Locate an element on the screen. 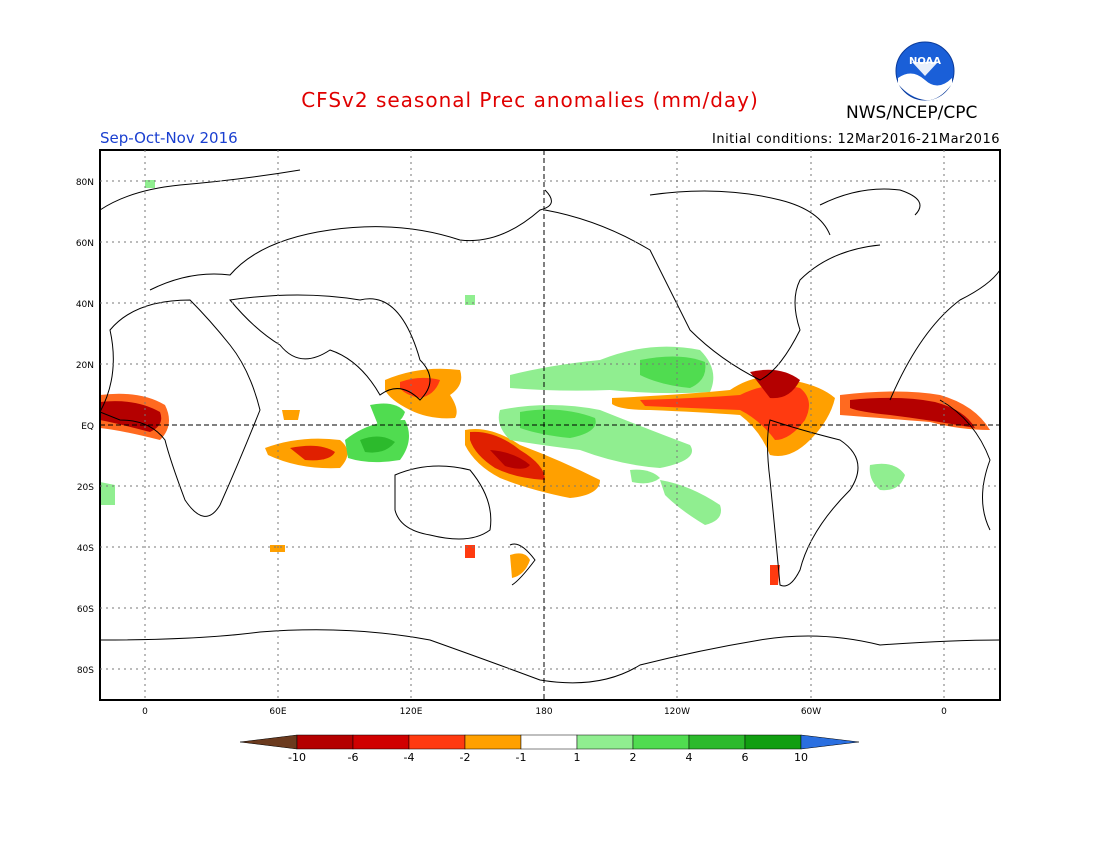  colorbar: -10 -6 -4 -2 -1 1 2 4 6 10 is located at coordinates (549, 749).